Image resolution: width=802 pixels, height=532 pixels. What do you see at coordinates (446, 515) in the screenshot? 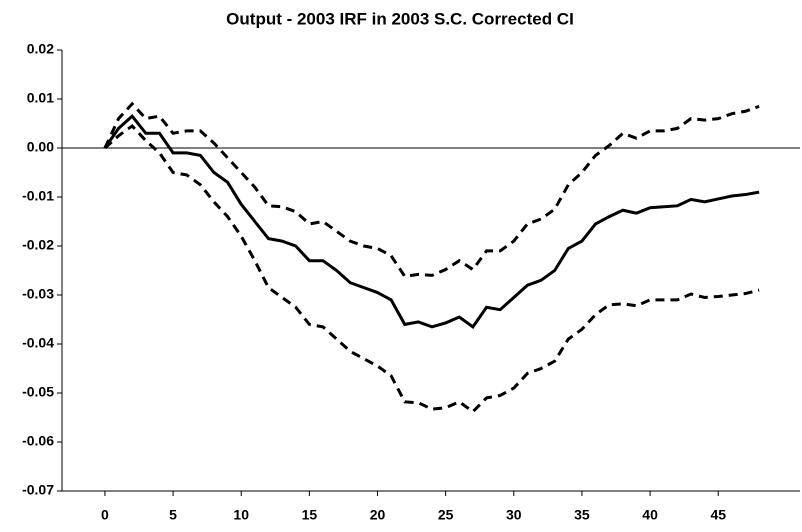
I see `x-tick-label: 25` at bounding box center [446, 515].